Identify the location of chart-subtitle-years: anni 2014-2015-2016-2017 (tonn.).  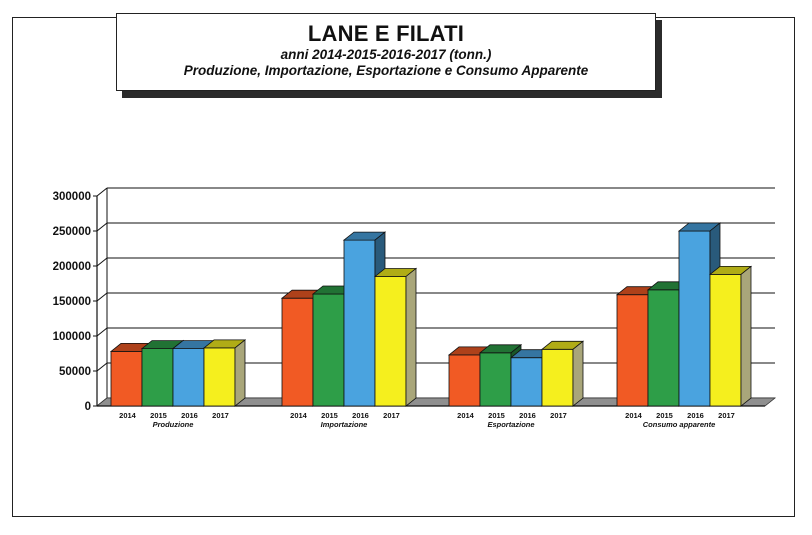
(386, 54).